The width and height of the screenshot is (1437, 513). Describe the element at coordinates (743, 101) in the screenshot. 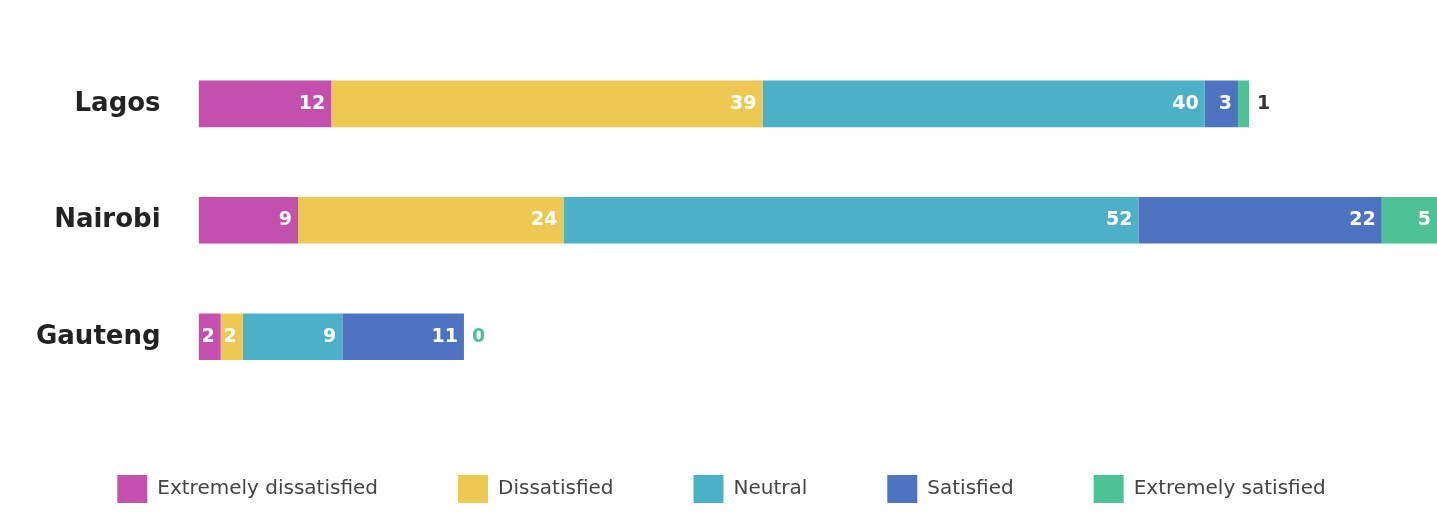

I see `data-label: 39` at that location.